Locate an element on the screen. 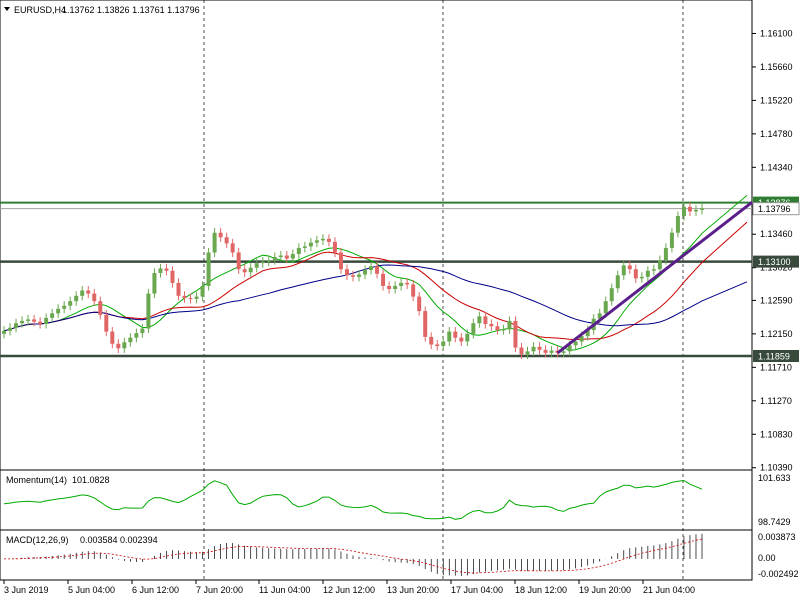 This screenshot has width=800, height=600. level-tag-label: 1.13796 is located at coordinates (774, 209).